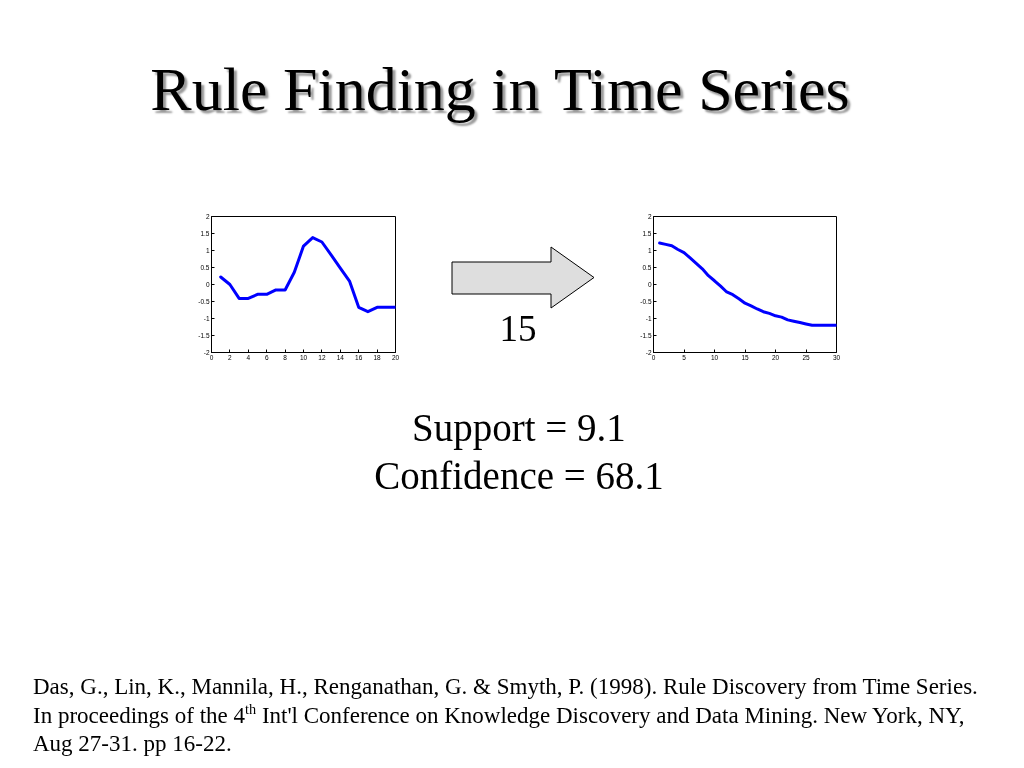 The height and width of the screenshot is (768, 1024). I want to click on text: Rule Finding in Time Series, so click(500, 89).